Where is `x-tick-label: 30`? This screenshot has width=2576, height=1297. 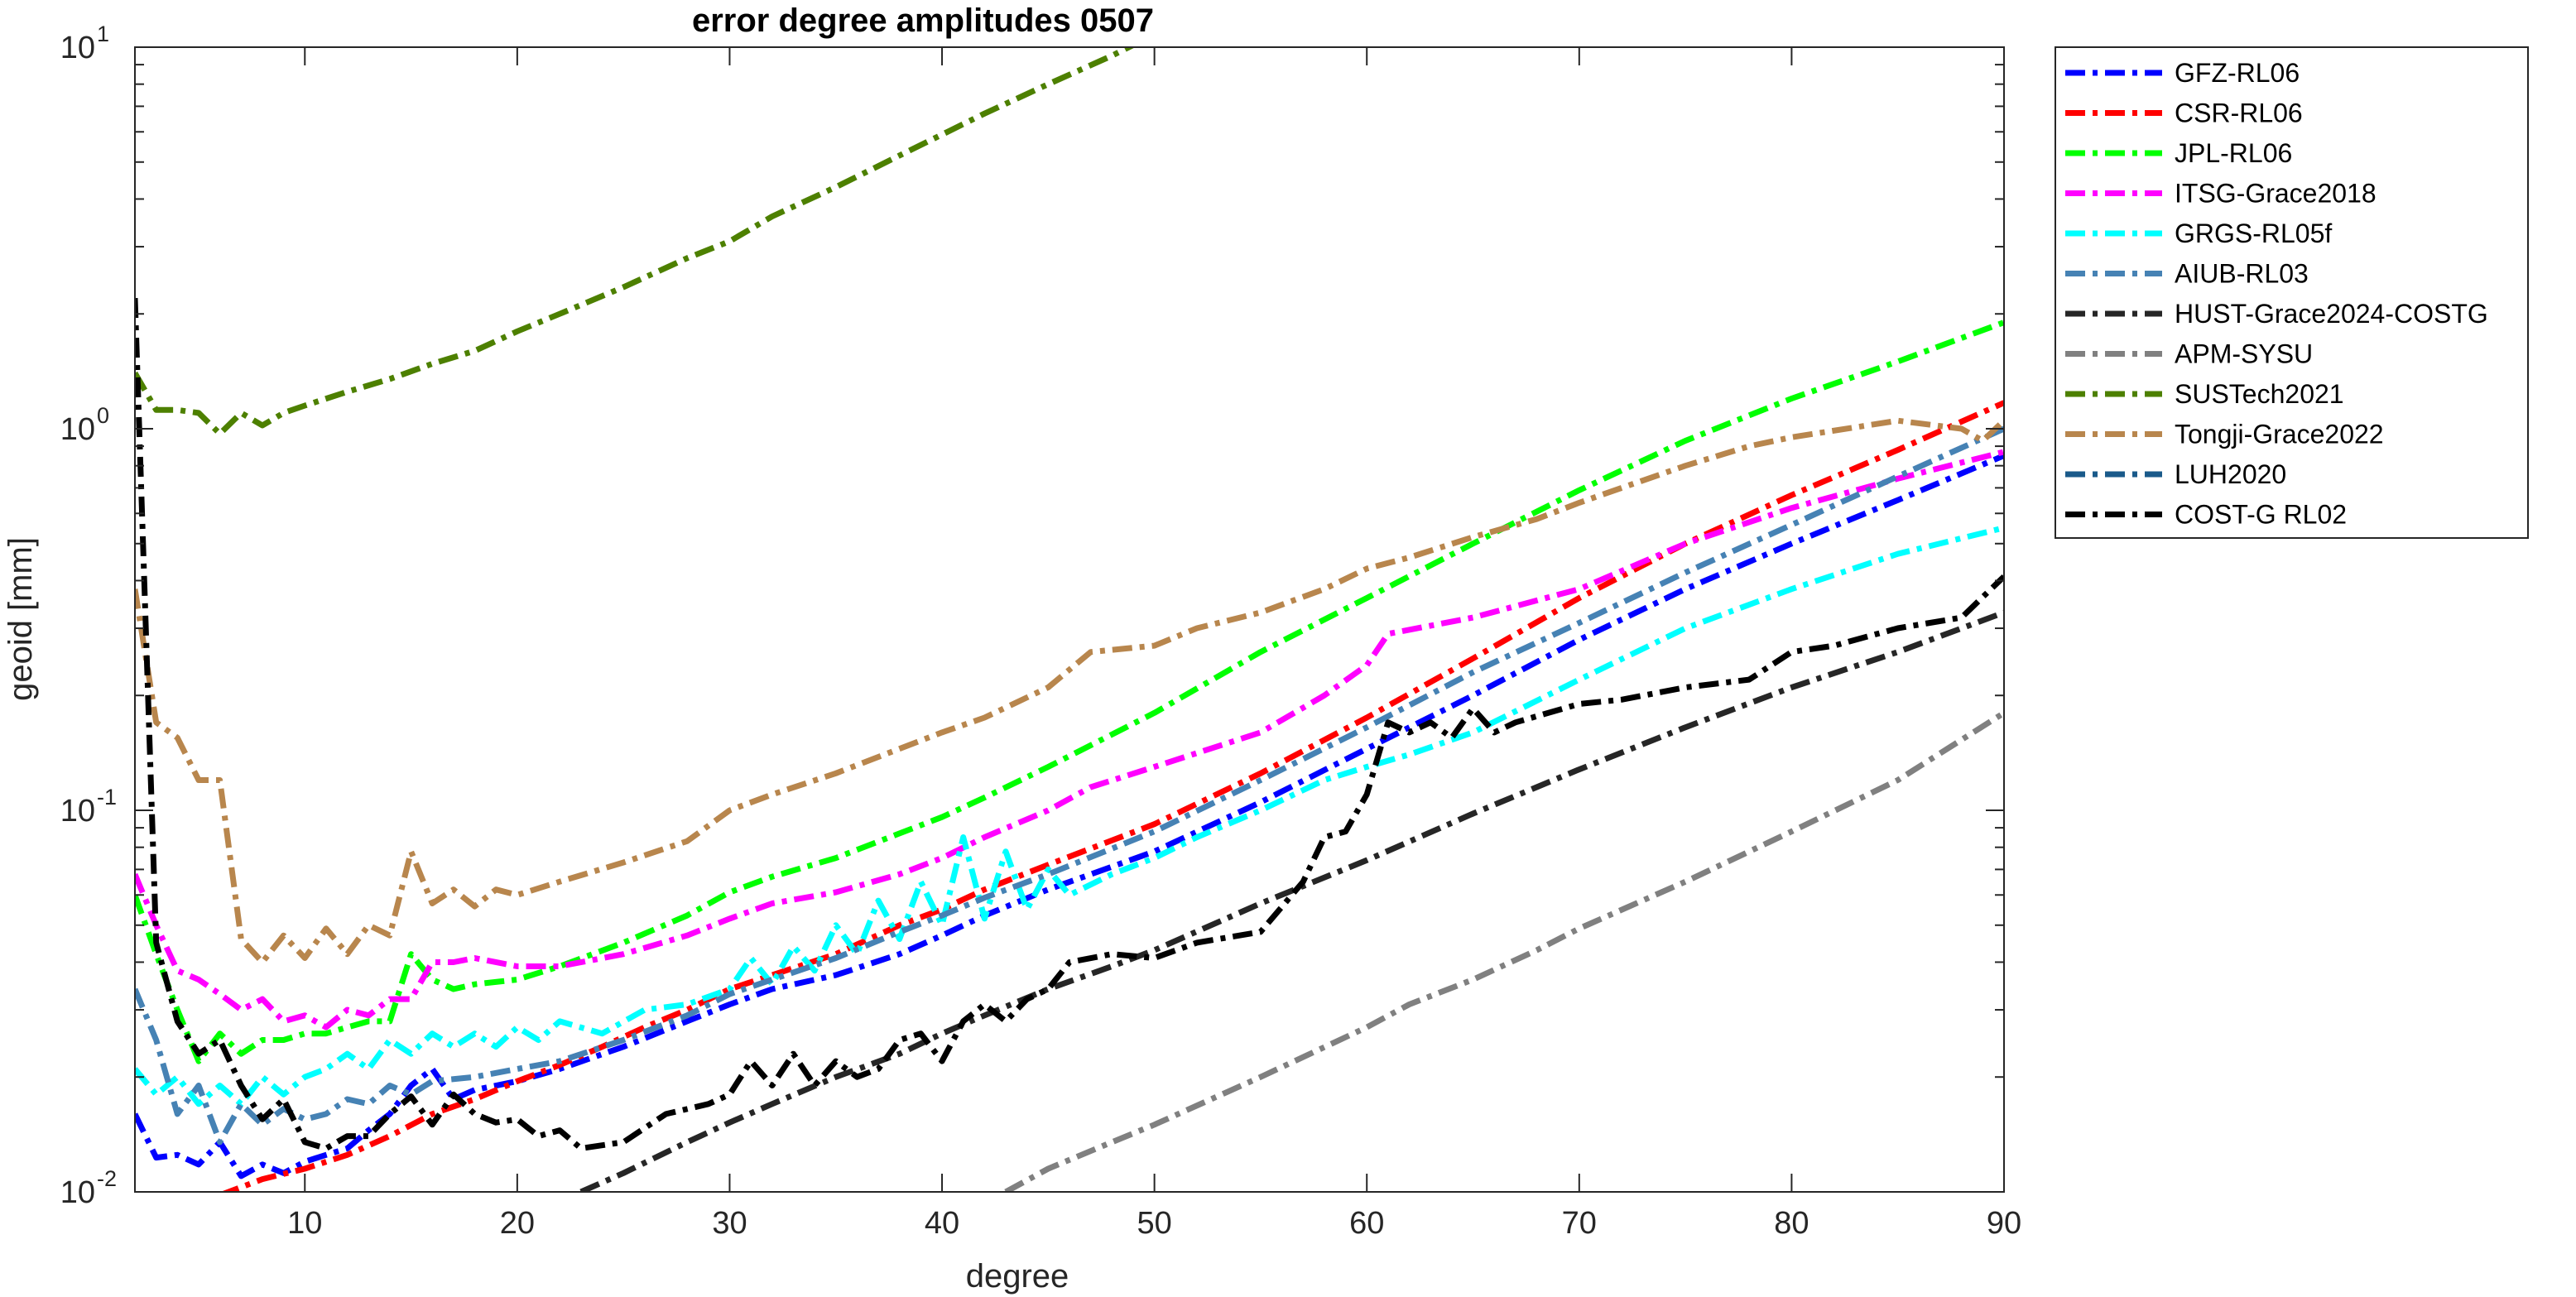
x-tick-label: 30 is located at coordinates (729, 1223).